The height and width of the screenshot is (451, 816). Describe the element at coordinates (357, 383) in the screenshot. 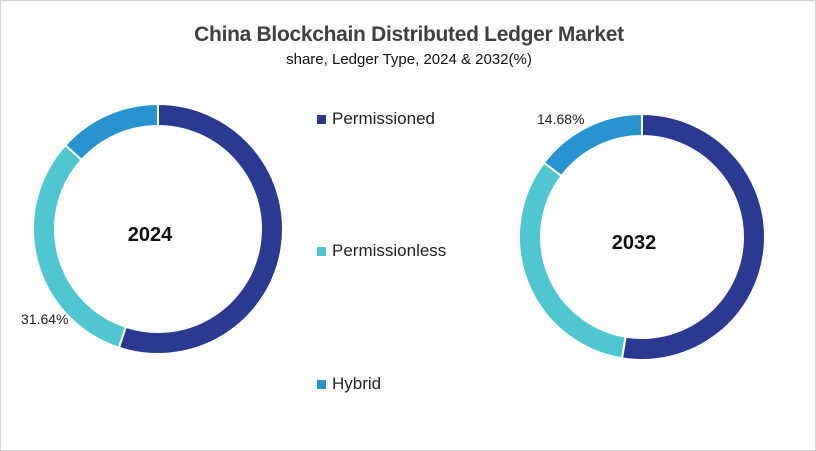

I see `legend-label: Hybrid` at that location.